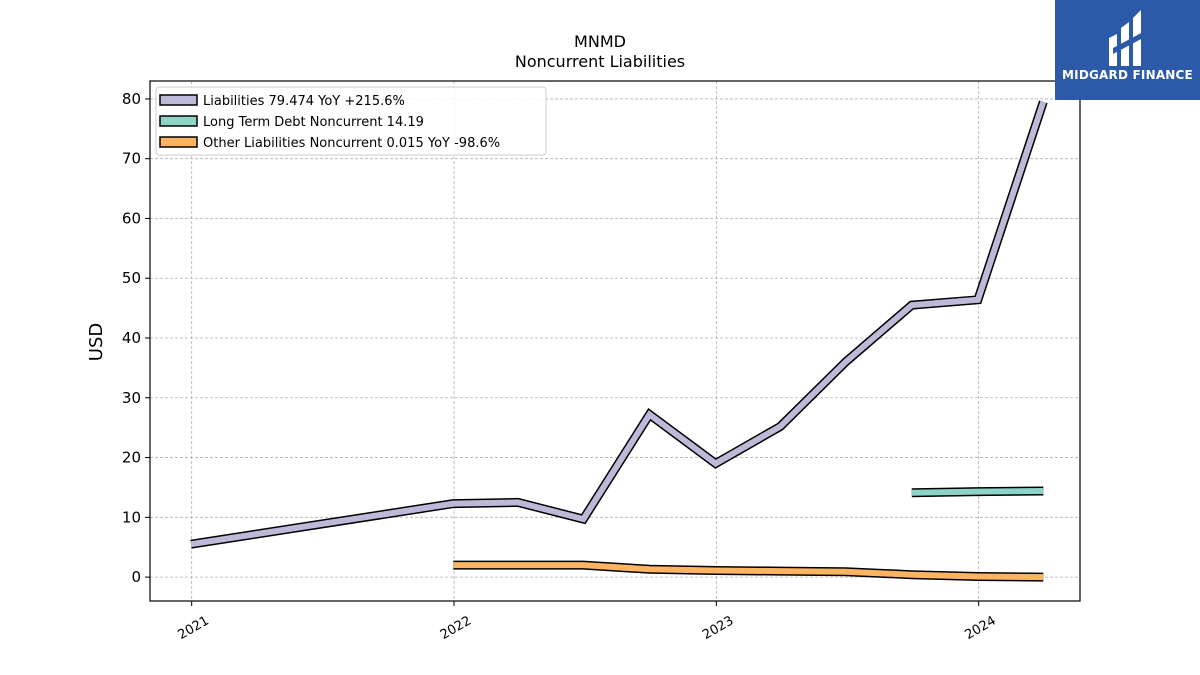  What do you see at coordinates (96, 342) in the screenshot?
I see `y-axis-label: USD` at bounding box center [96, 342].